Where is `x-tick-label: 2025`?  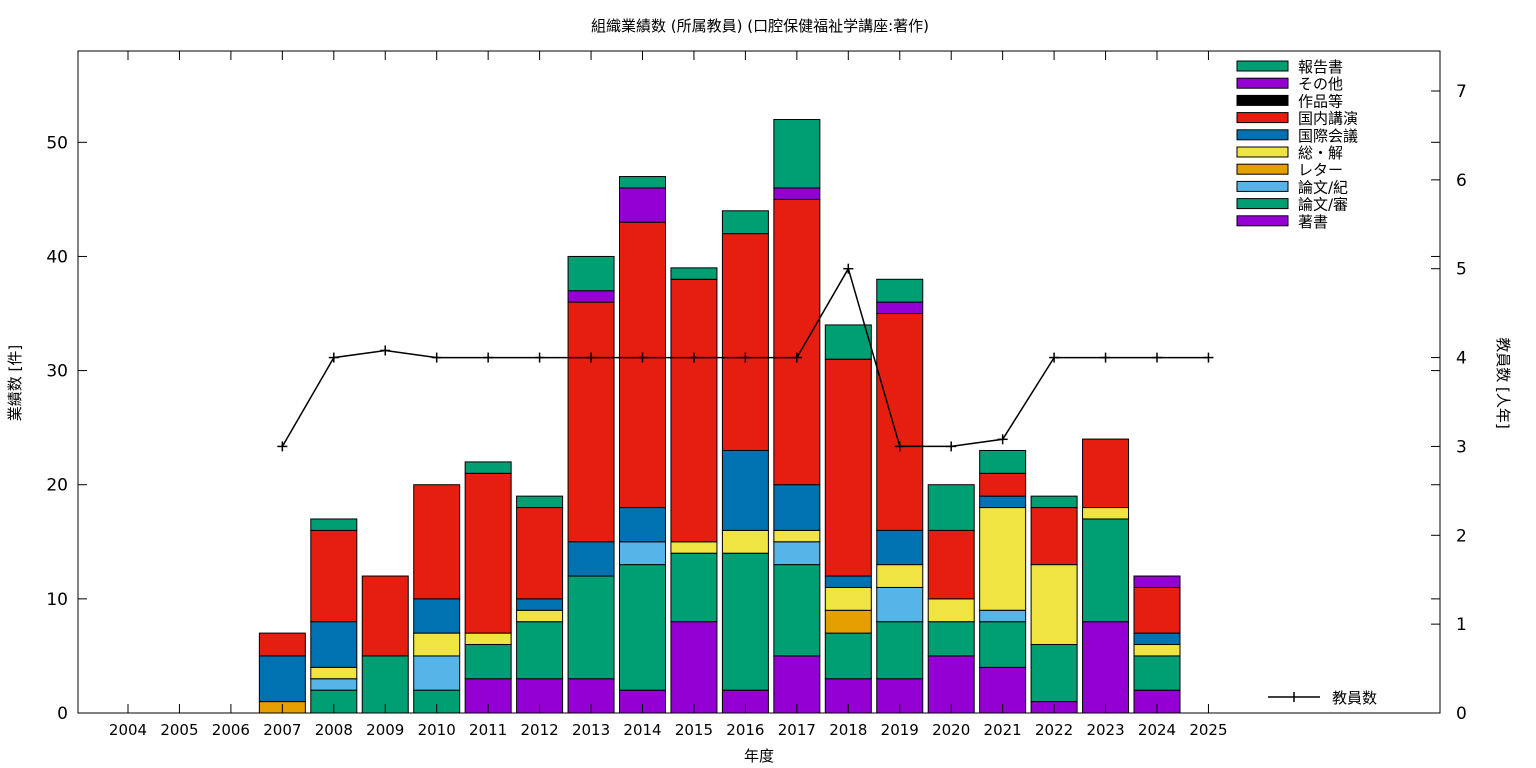
x-tick-label: 2025 is located at coordinates (1208, 730).